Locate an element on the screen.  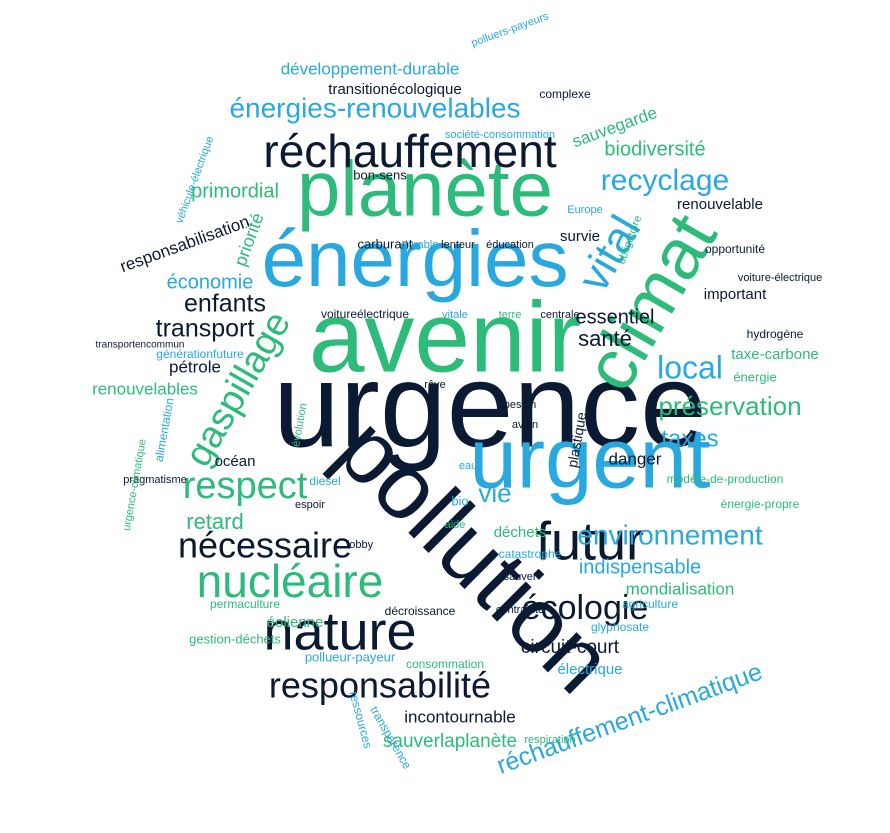
word: transportencommun is located at coordinates (140, 345).